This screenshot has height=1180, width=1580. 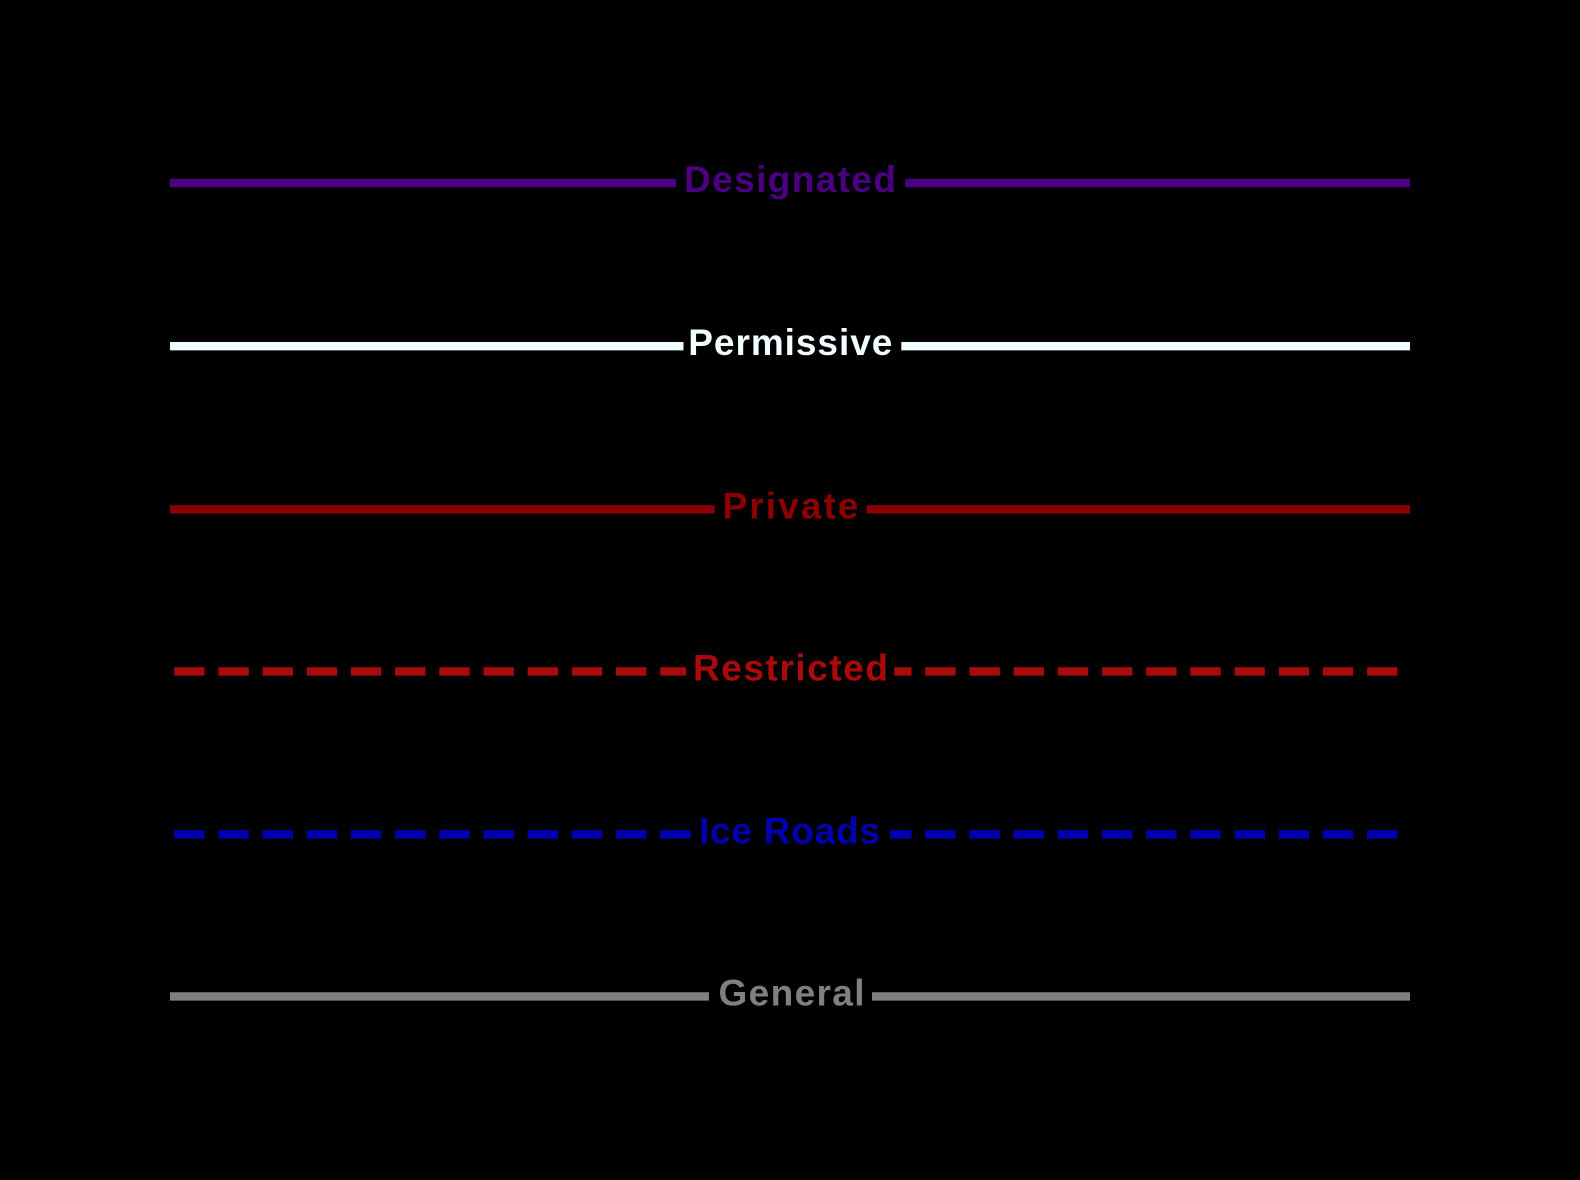 I want to click on svg-text: Private, so click(x=791, y=505).